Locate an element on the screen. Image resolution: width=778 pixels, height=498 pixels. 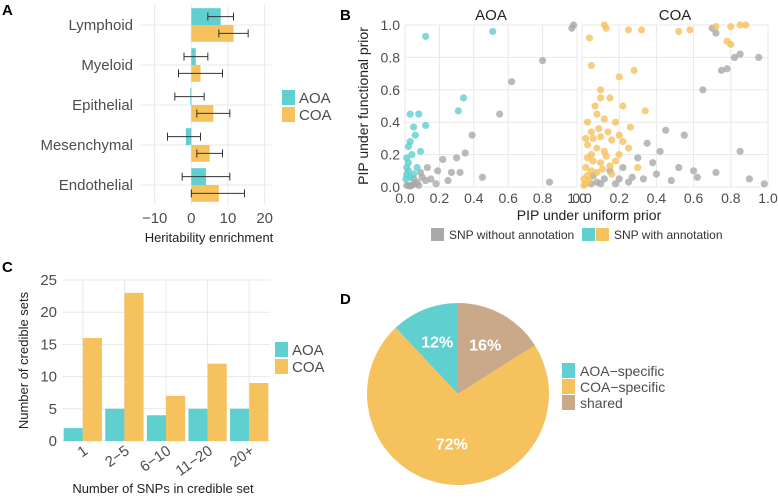
x-tick-label: 0.8 is located at coordinates (731, 198).